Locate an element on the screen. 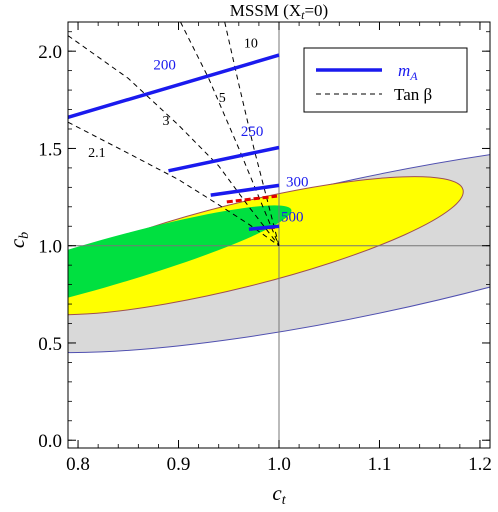  x-tick-label: 0.8 is located at coordinates (78, 464).